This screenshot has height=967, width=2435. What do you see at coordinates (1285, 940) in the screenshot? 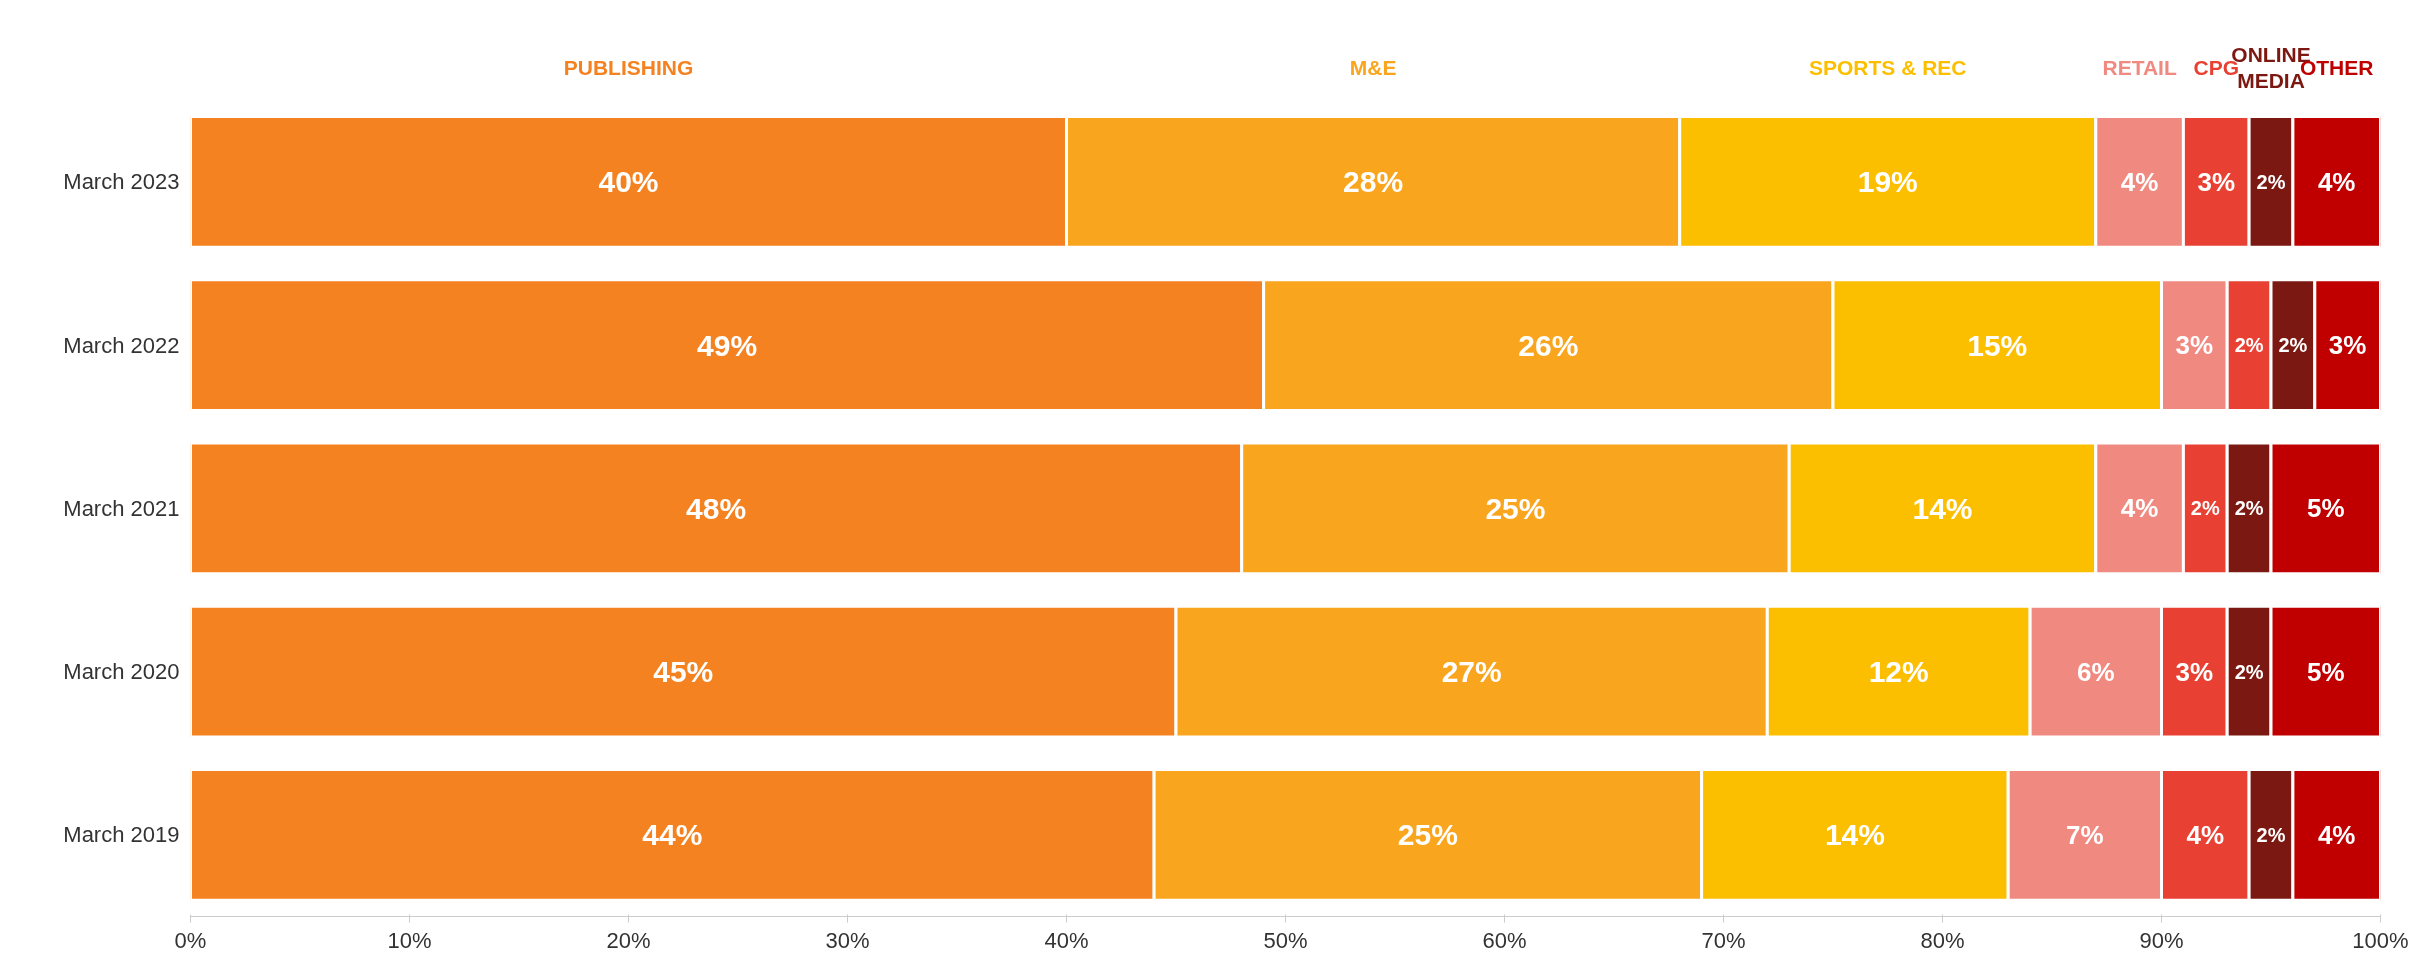
I see `x-tick-label: 50%` at bounding box center [1285, 940].